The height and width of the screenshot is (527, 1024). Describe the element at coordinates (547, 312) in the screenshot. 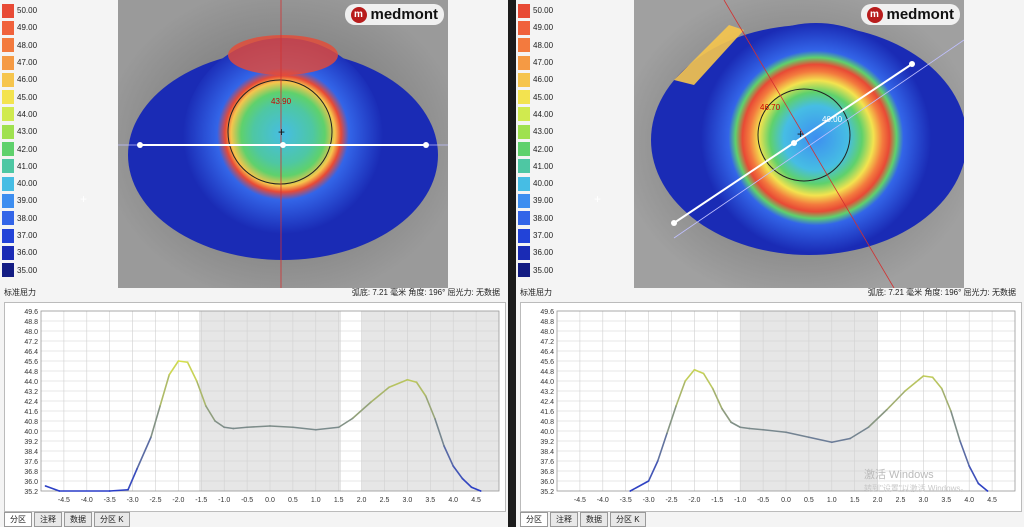

I see `y-tick-label: 49.6` at that location.